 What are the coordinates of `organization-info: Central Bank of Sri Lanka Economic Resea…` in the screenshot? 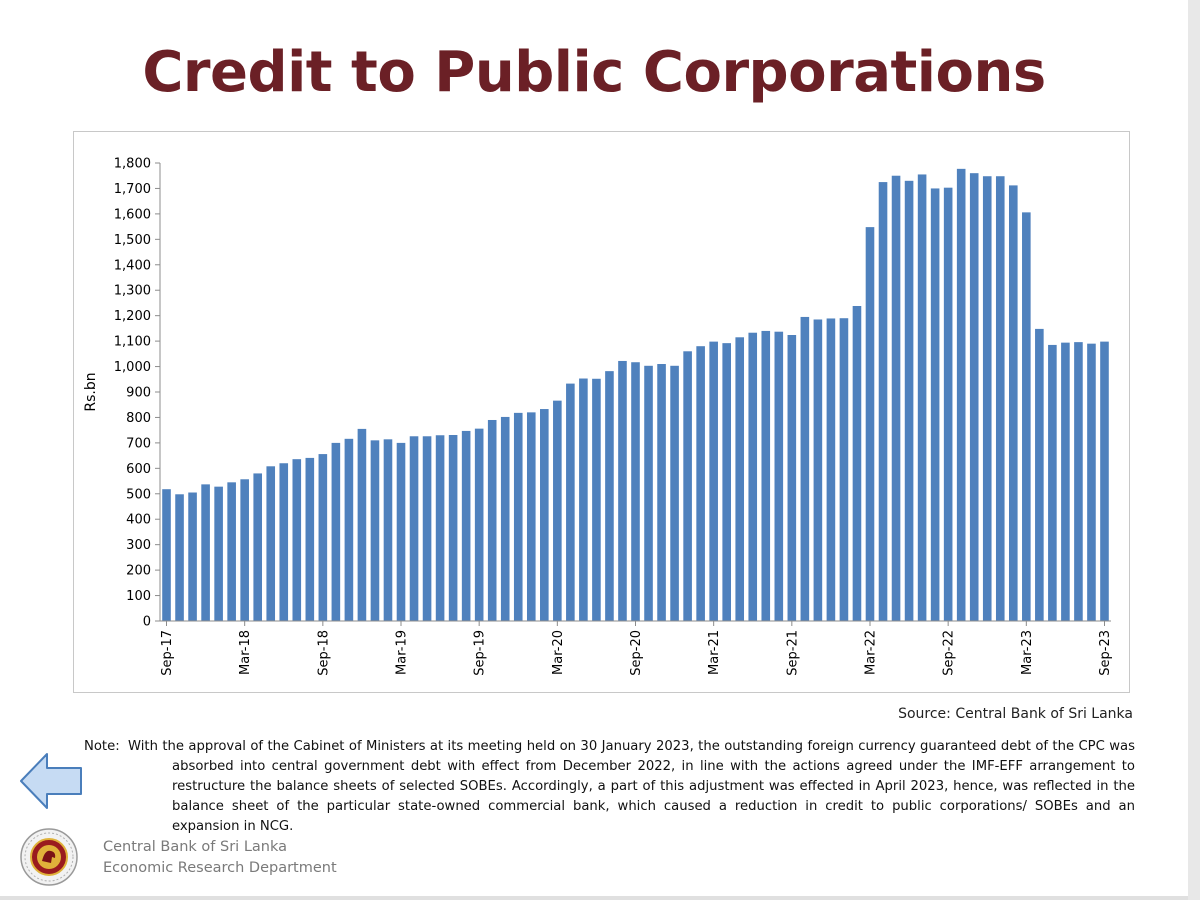 It's located at (220, 858).